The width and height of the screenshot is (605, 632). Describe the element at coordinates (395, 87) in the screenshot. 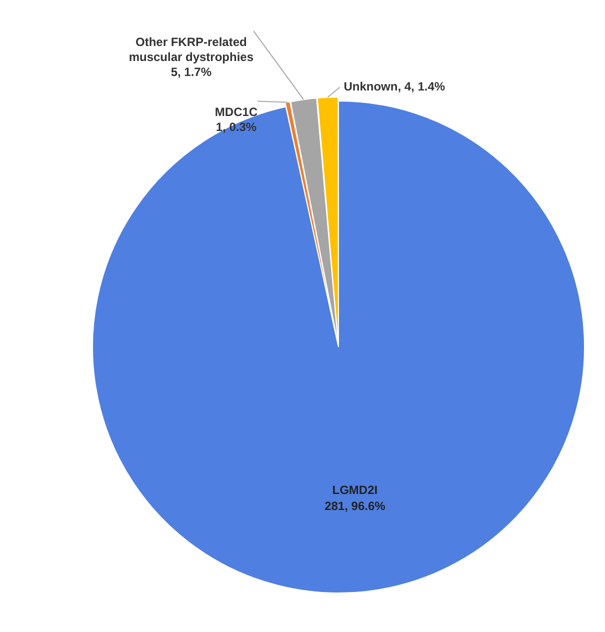

I see `slice-label: Unknown, 4, 1.4%` at that location.